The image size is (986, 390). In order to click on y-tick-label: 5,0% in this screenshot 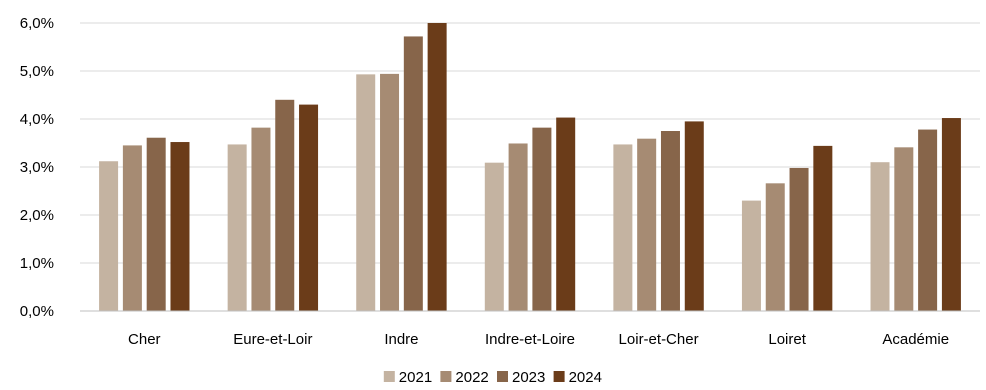, I will do `click(37, 71)`.